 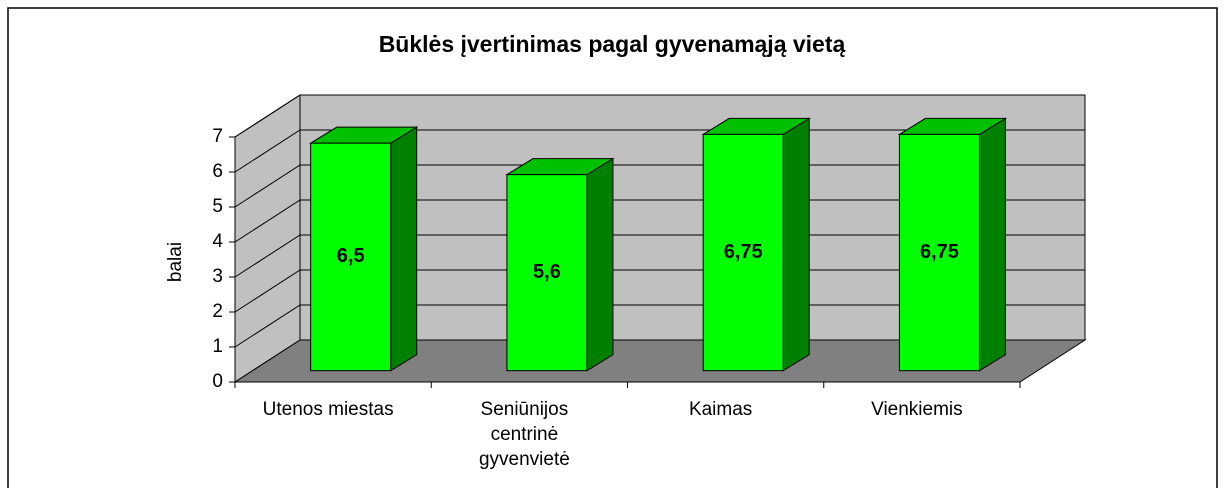 I want to click on x-tick-label: Kaimas, so click(x=720, y=409).